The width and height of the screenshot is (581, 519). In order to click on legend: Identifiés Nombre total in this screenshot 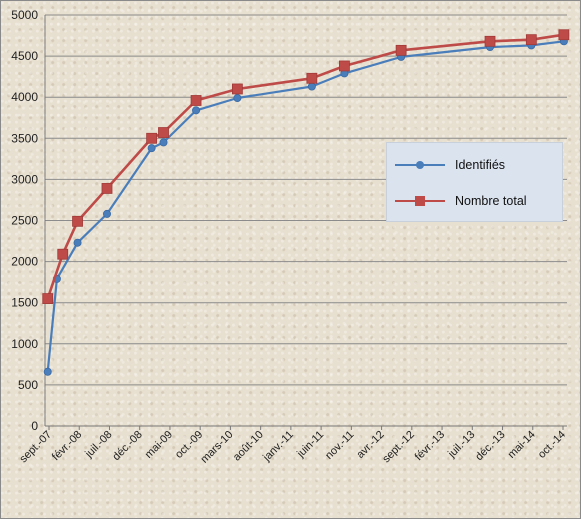, I will do `click(474, 182)`.